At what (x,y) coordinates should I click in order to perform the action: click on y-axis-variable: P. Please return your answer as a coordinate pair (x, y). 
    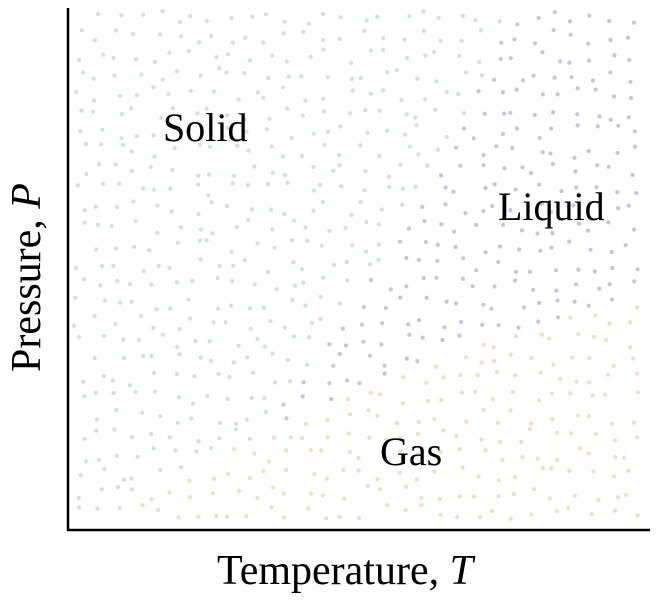
    Looking at the image, I should click on (27, 196).